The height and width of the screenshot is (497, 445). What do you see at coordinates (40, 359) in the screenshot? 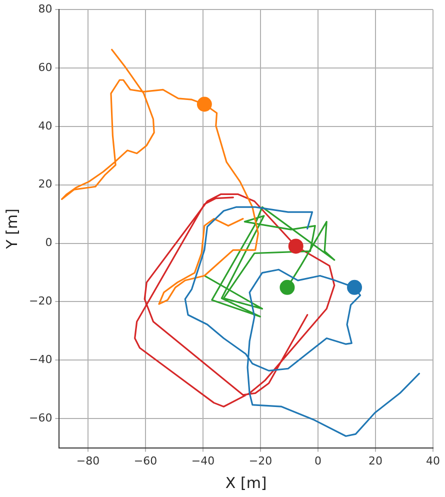
I see `y-tick-label: −40` at bounding box center [40, 359].